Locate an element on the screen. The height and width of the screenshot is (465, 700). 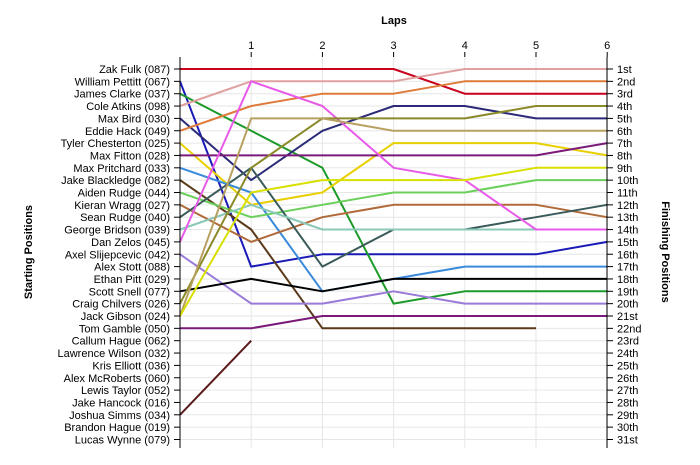
start-position-label: Axel Slijepcevic (042) is located at coordinates (117, 255).